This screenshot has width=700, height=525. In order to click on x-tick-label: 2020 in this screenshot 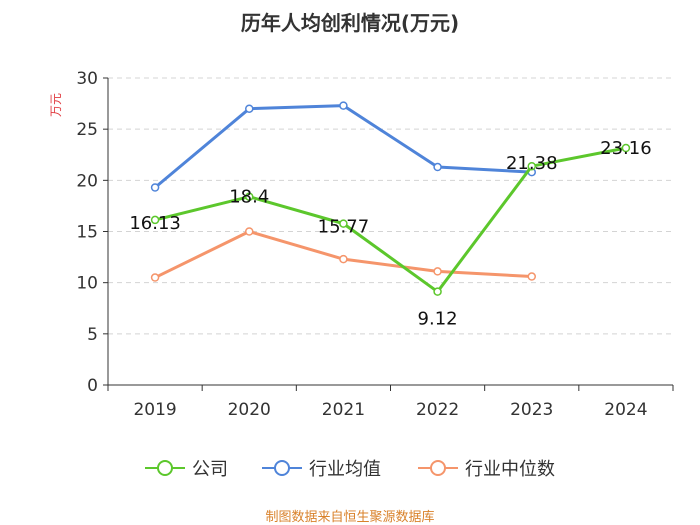, I will do `click(249, 410)`.